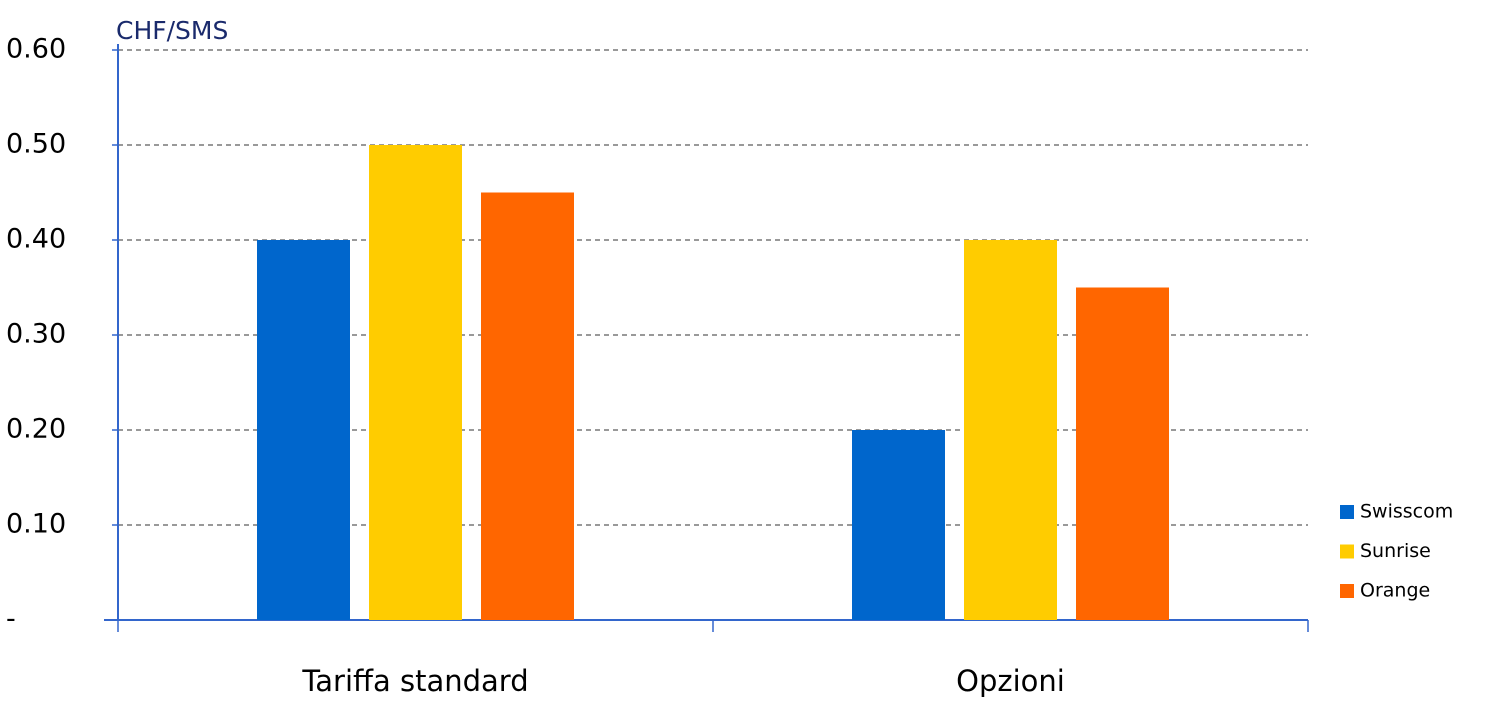 The image size is (1486, 701). I want to click on legend-label: Sunrise, so click(1395, 551).